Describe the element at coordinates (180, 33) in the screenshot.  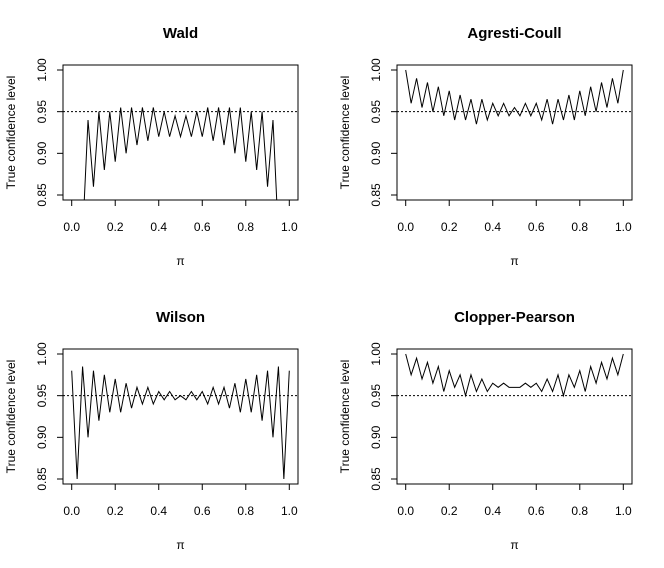
I see `panel-title: Wald` at that location.